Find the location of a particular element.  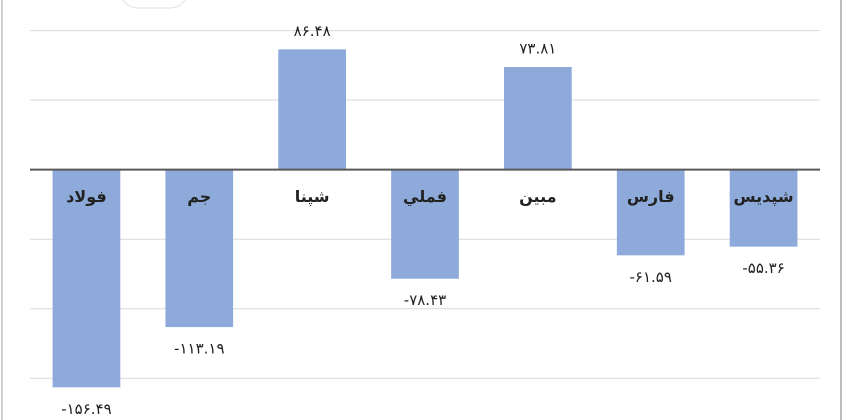

category-label: فارس is located at coordinates (651, 196).